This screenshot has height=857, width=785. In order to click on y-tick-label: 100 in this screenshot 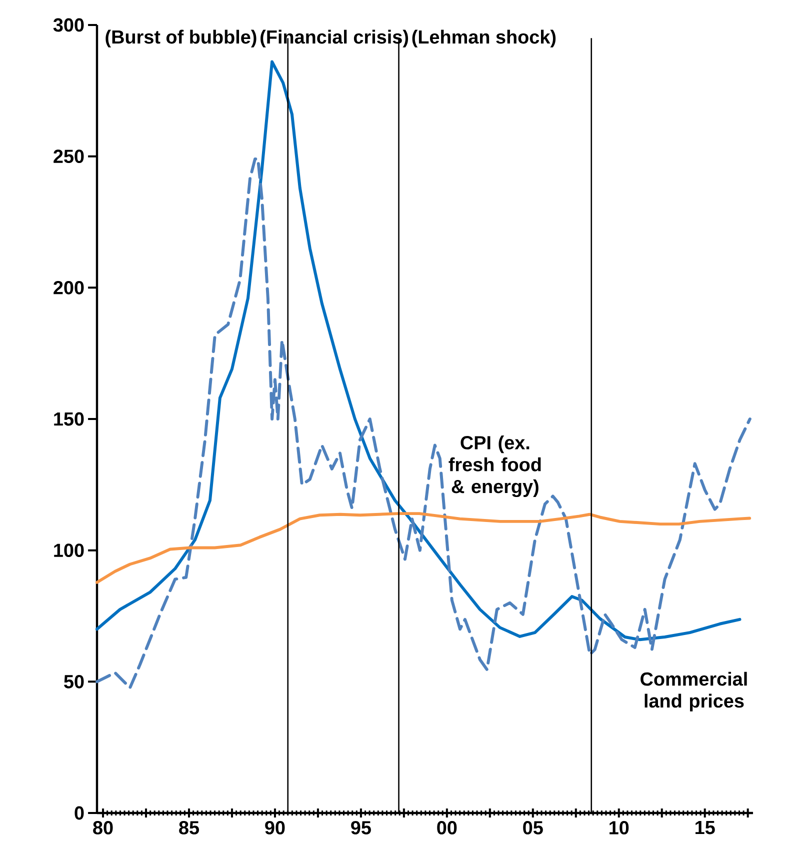, I will do `click(69, 551)`.